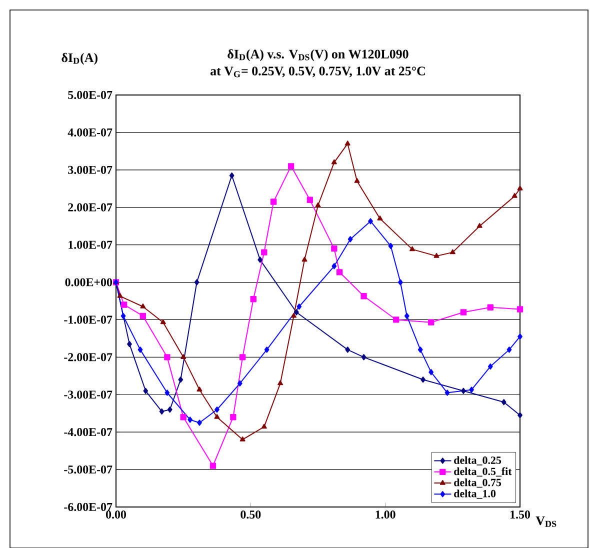 This screenshot has height=548, width=590. Describe the element at coordinates (90, 132) in the screenshot. I see `y-tick-label: 4.00E-07` at that location.